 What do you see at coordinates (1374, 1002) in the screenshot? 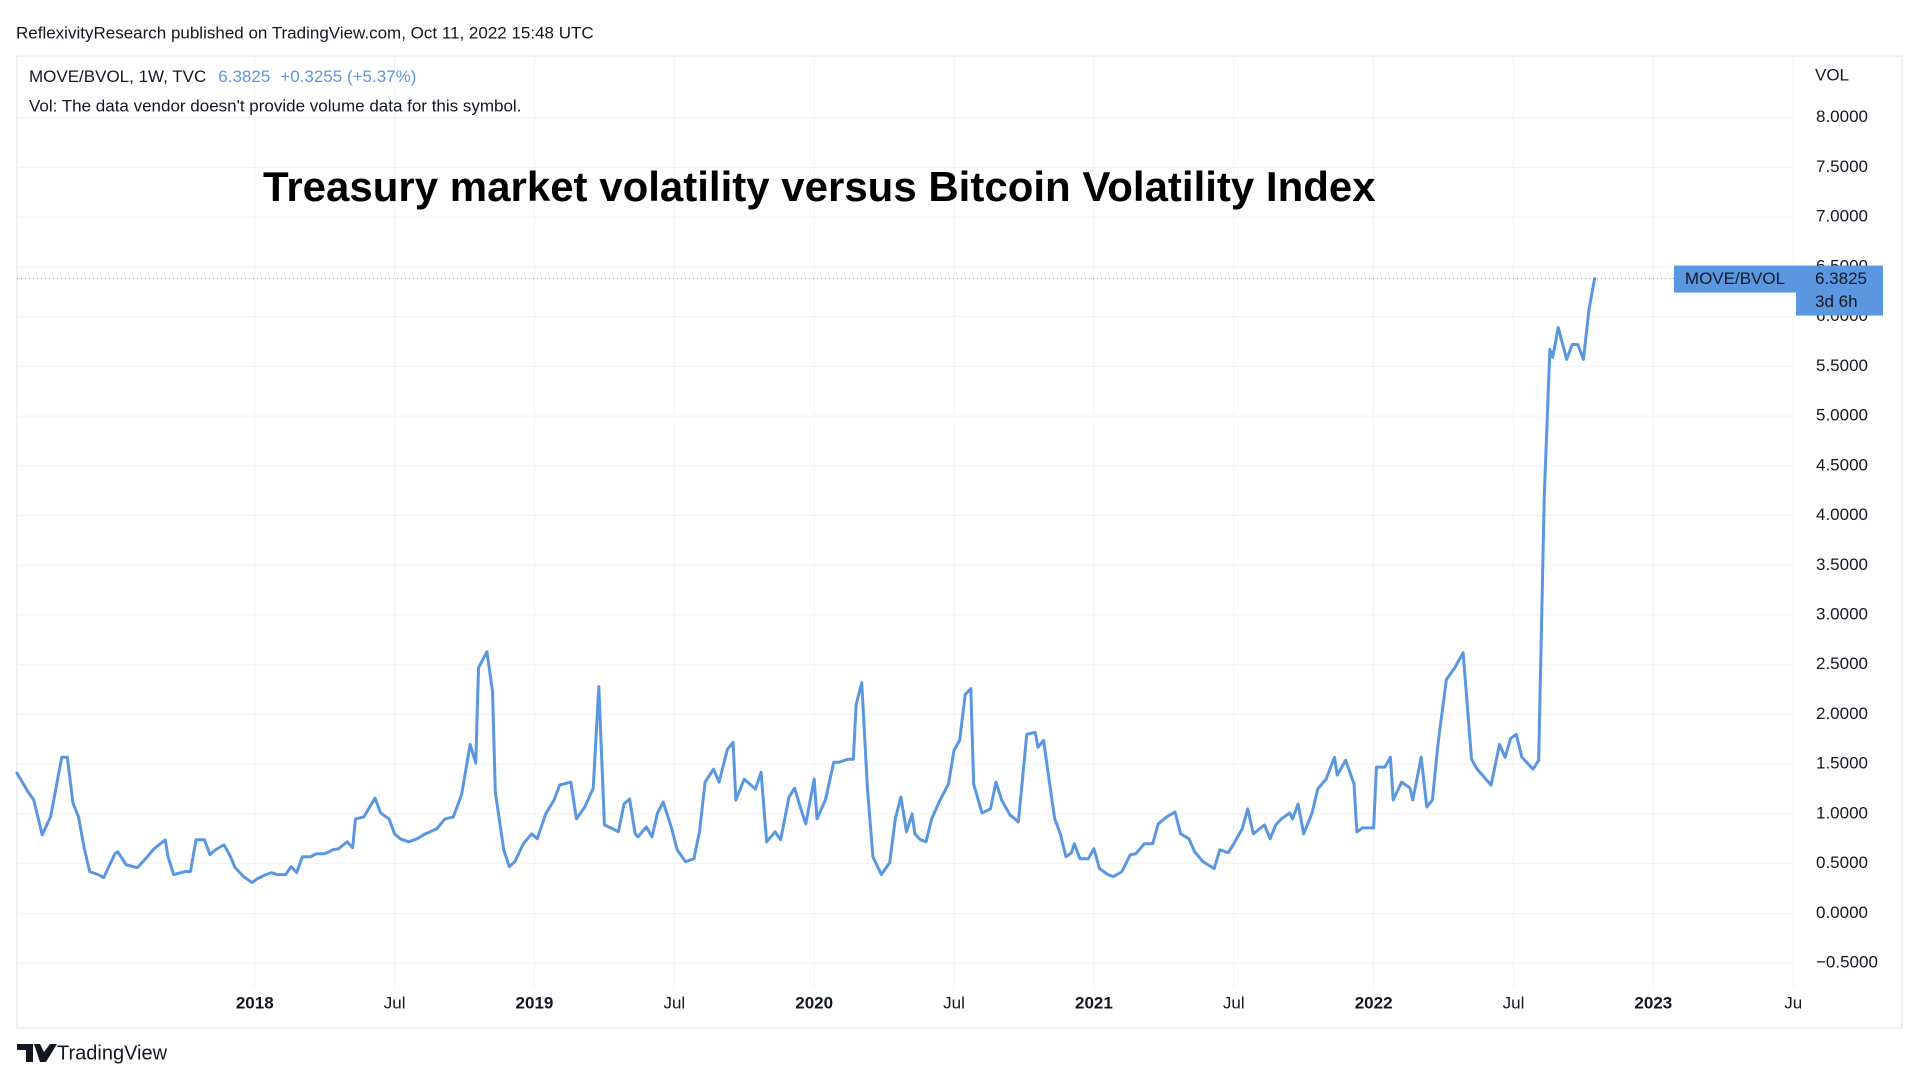
I see `x-tick-label: 2022` at bounding box center [1374, 1002].